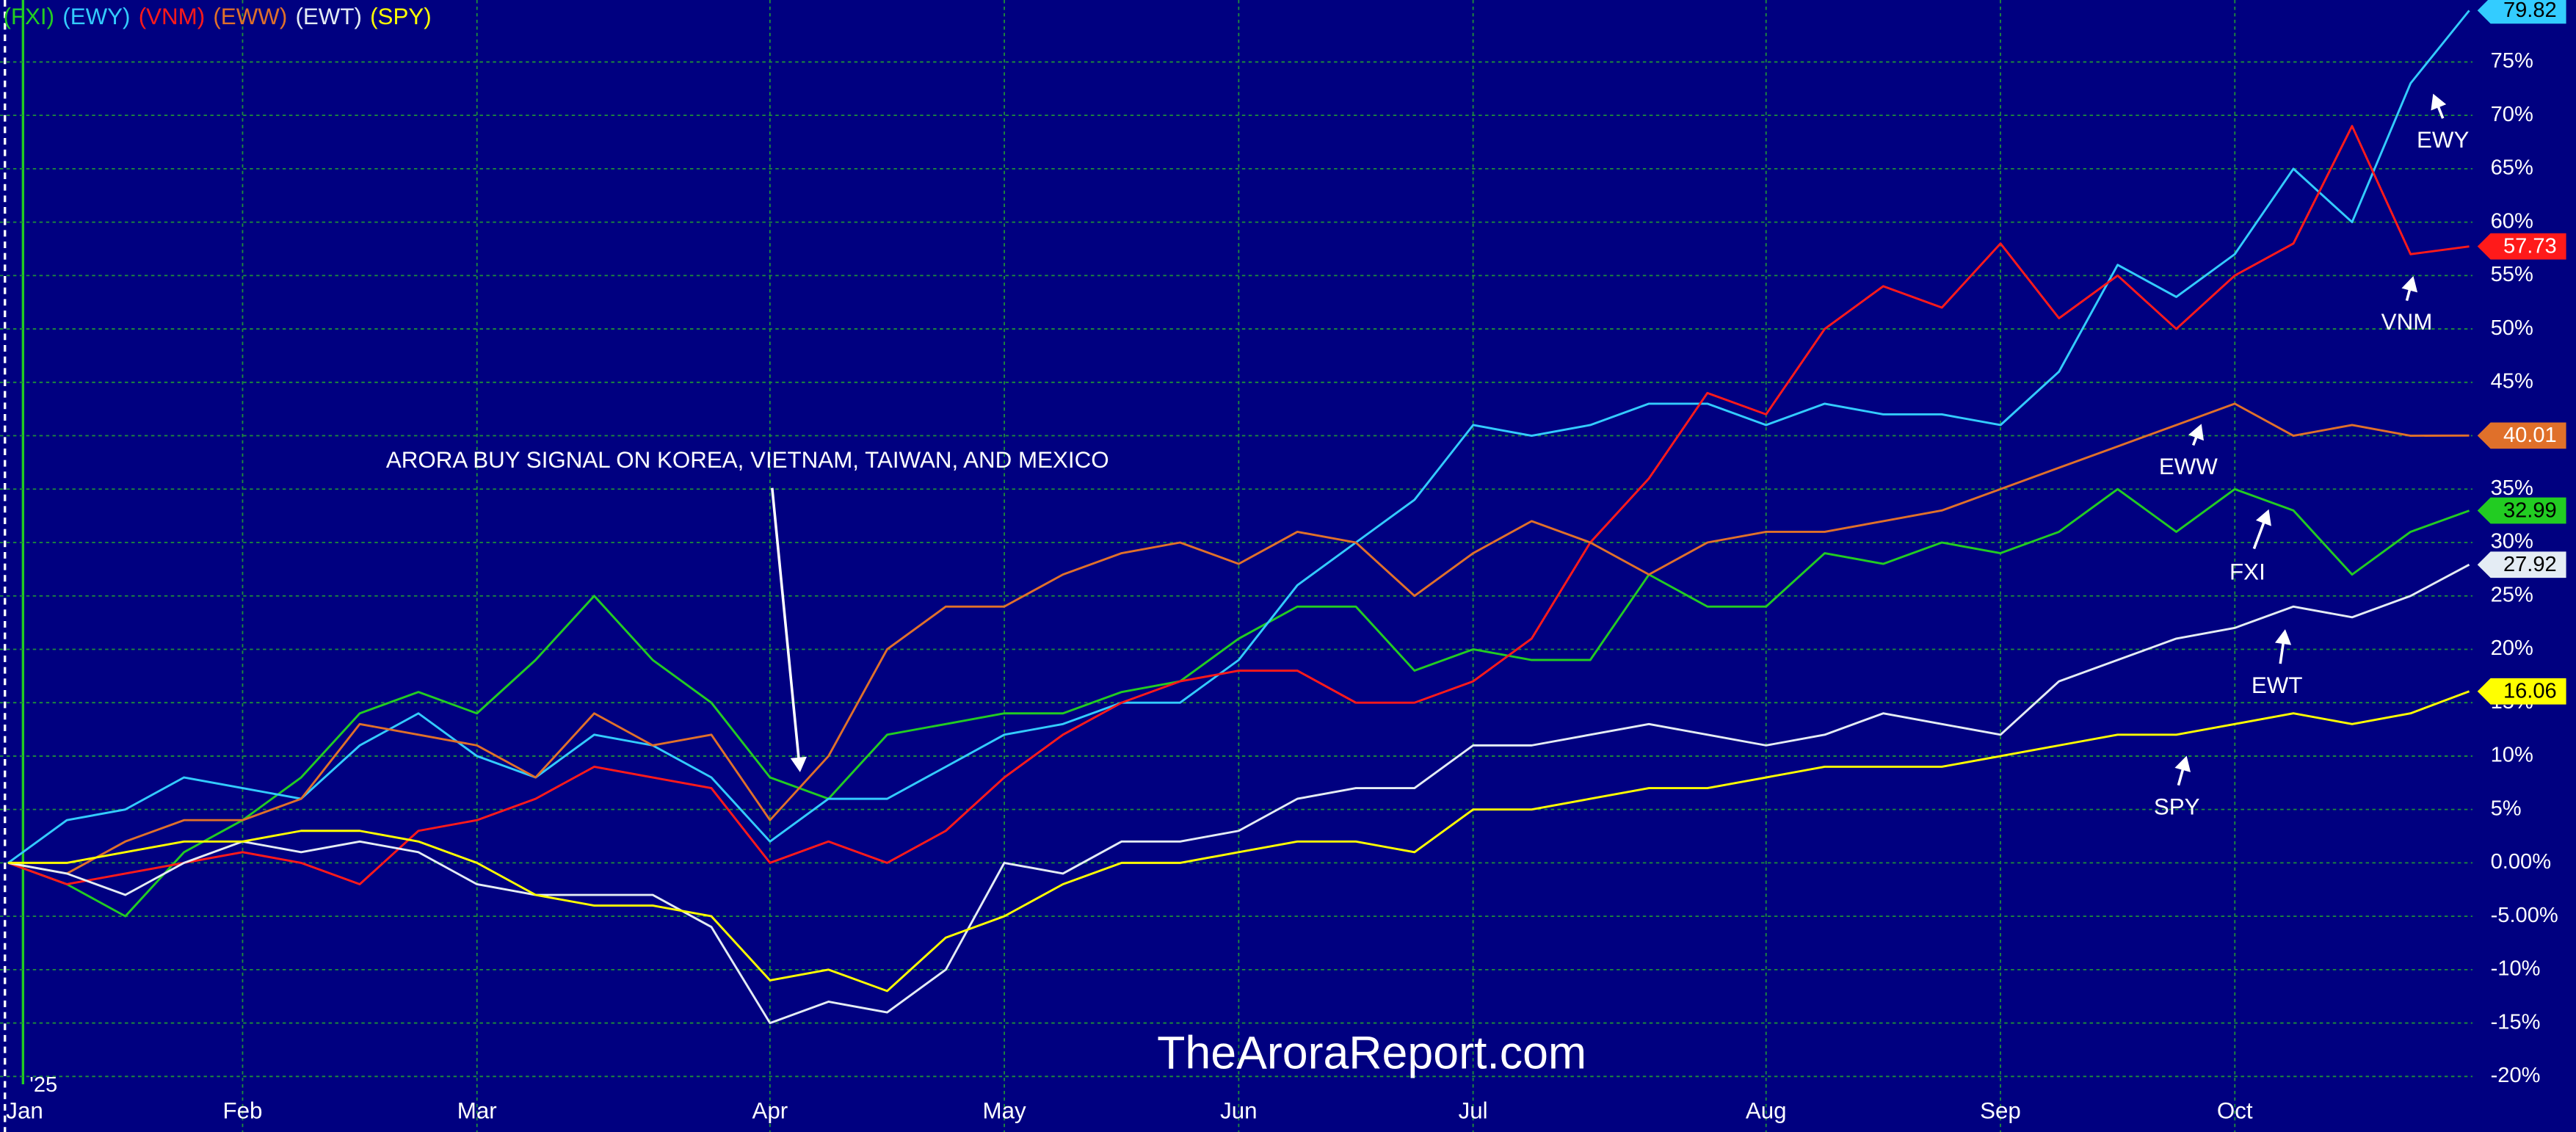  I want to click on x-tick-label: May, so click(1004, 1110).